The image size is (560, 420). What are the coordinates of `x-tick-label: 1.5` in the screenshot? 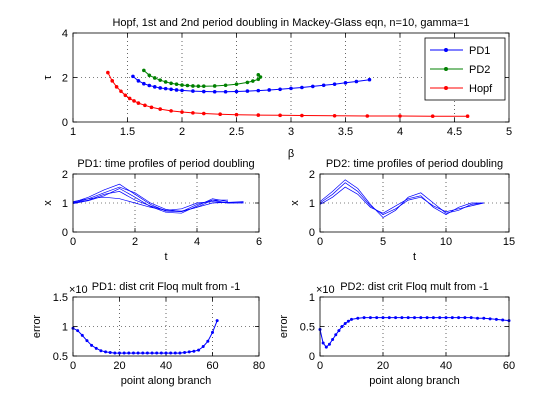 It's located at (127, 132).